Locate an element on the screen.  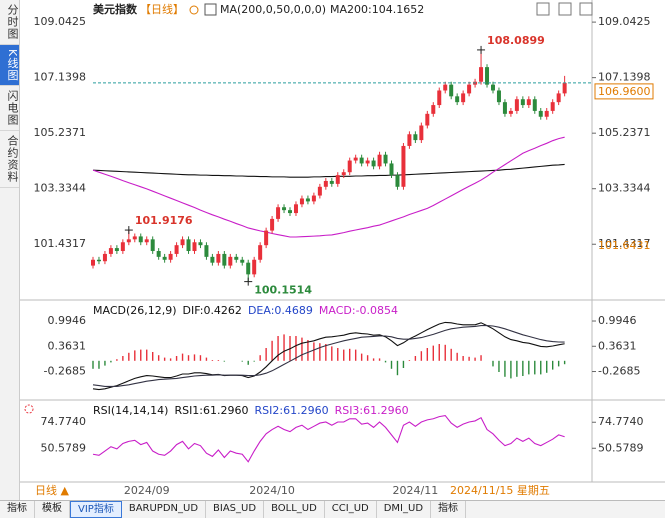
bottom-tab: BIAS_UD is located at coordinates (235, 509).